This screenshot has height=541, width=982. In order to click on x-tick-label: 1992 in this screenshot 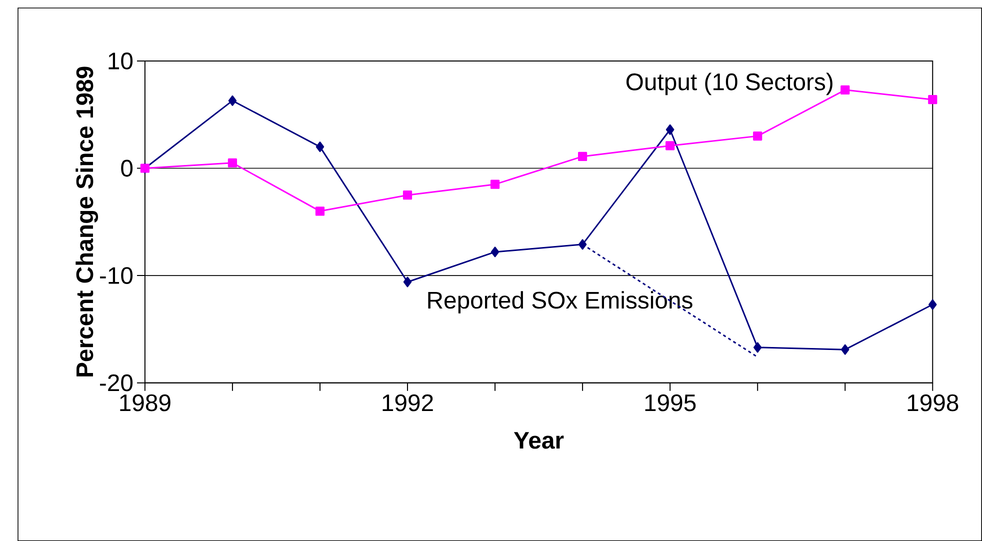, I will do `click(407, 403)`.